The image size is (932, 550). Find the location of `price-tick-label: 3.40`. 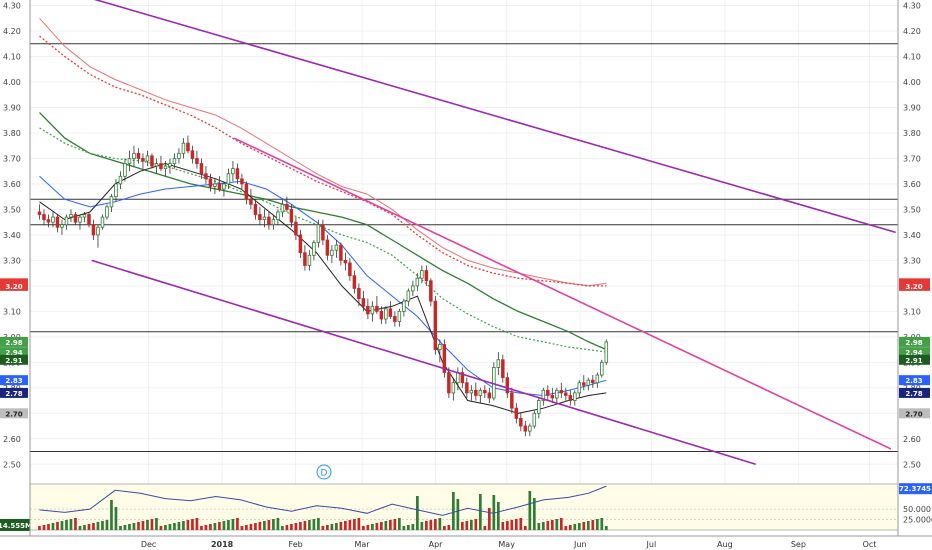

price-tick-label: 3.40 is located at coordinates (912, 235).